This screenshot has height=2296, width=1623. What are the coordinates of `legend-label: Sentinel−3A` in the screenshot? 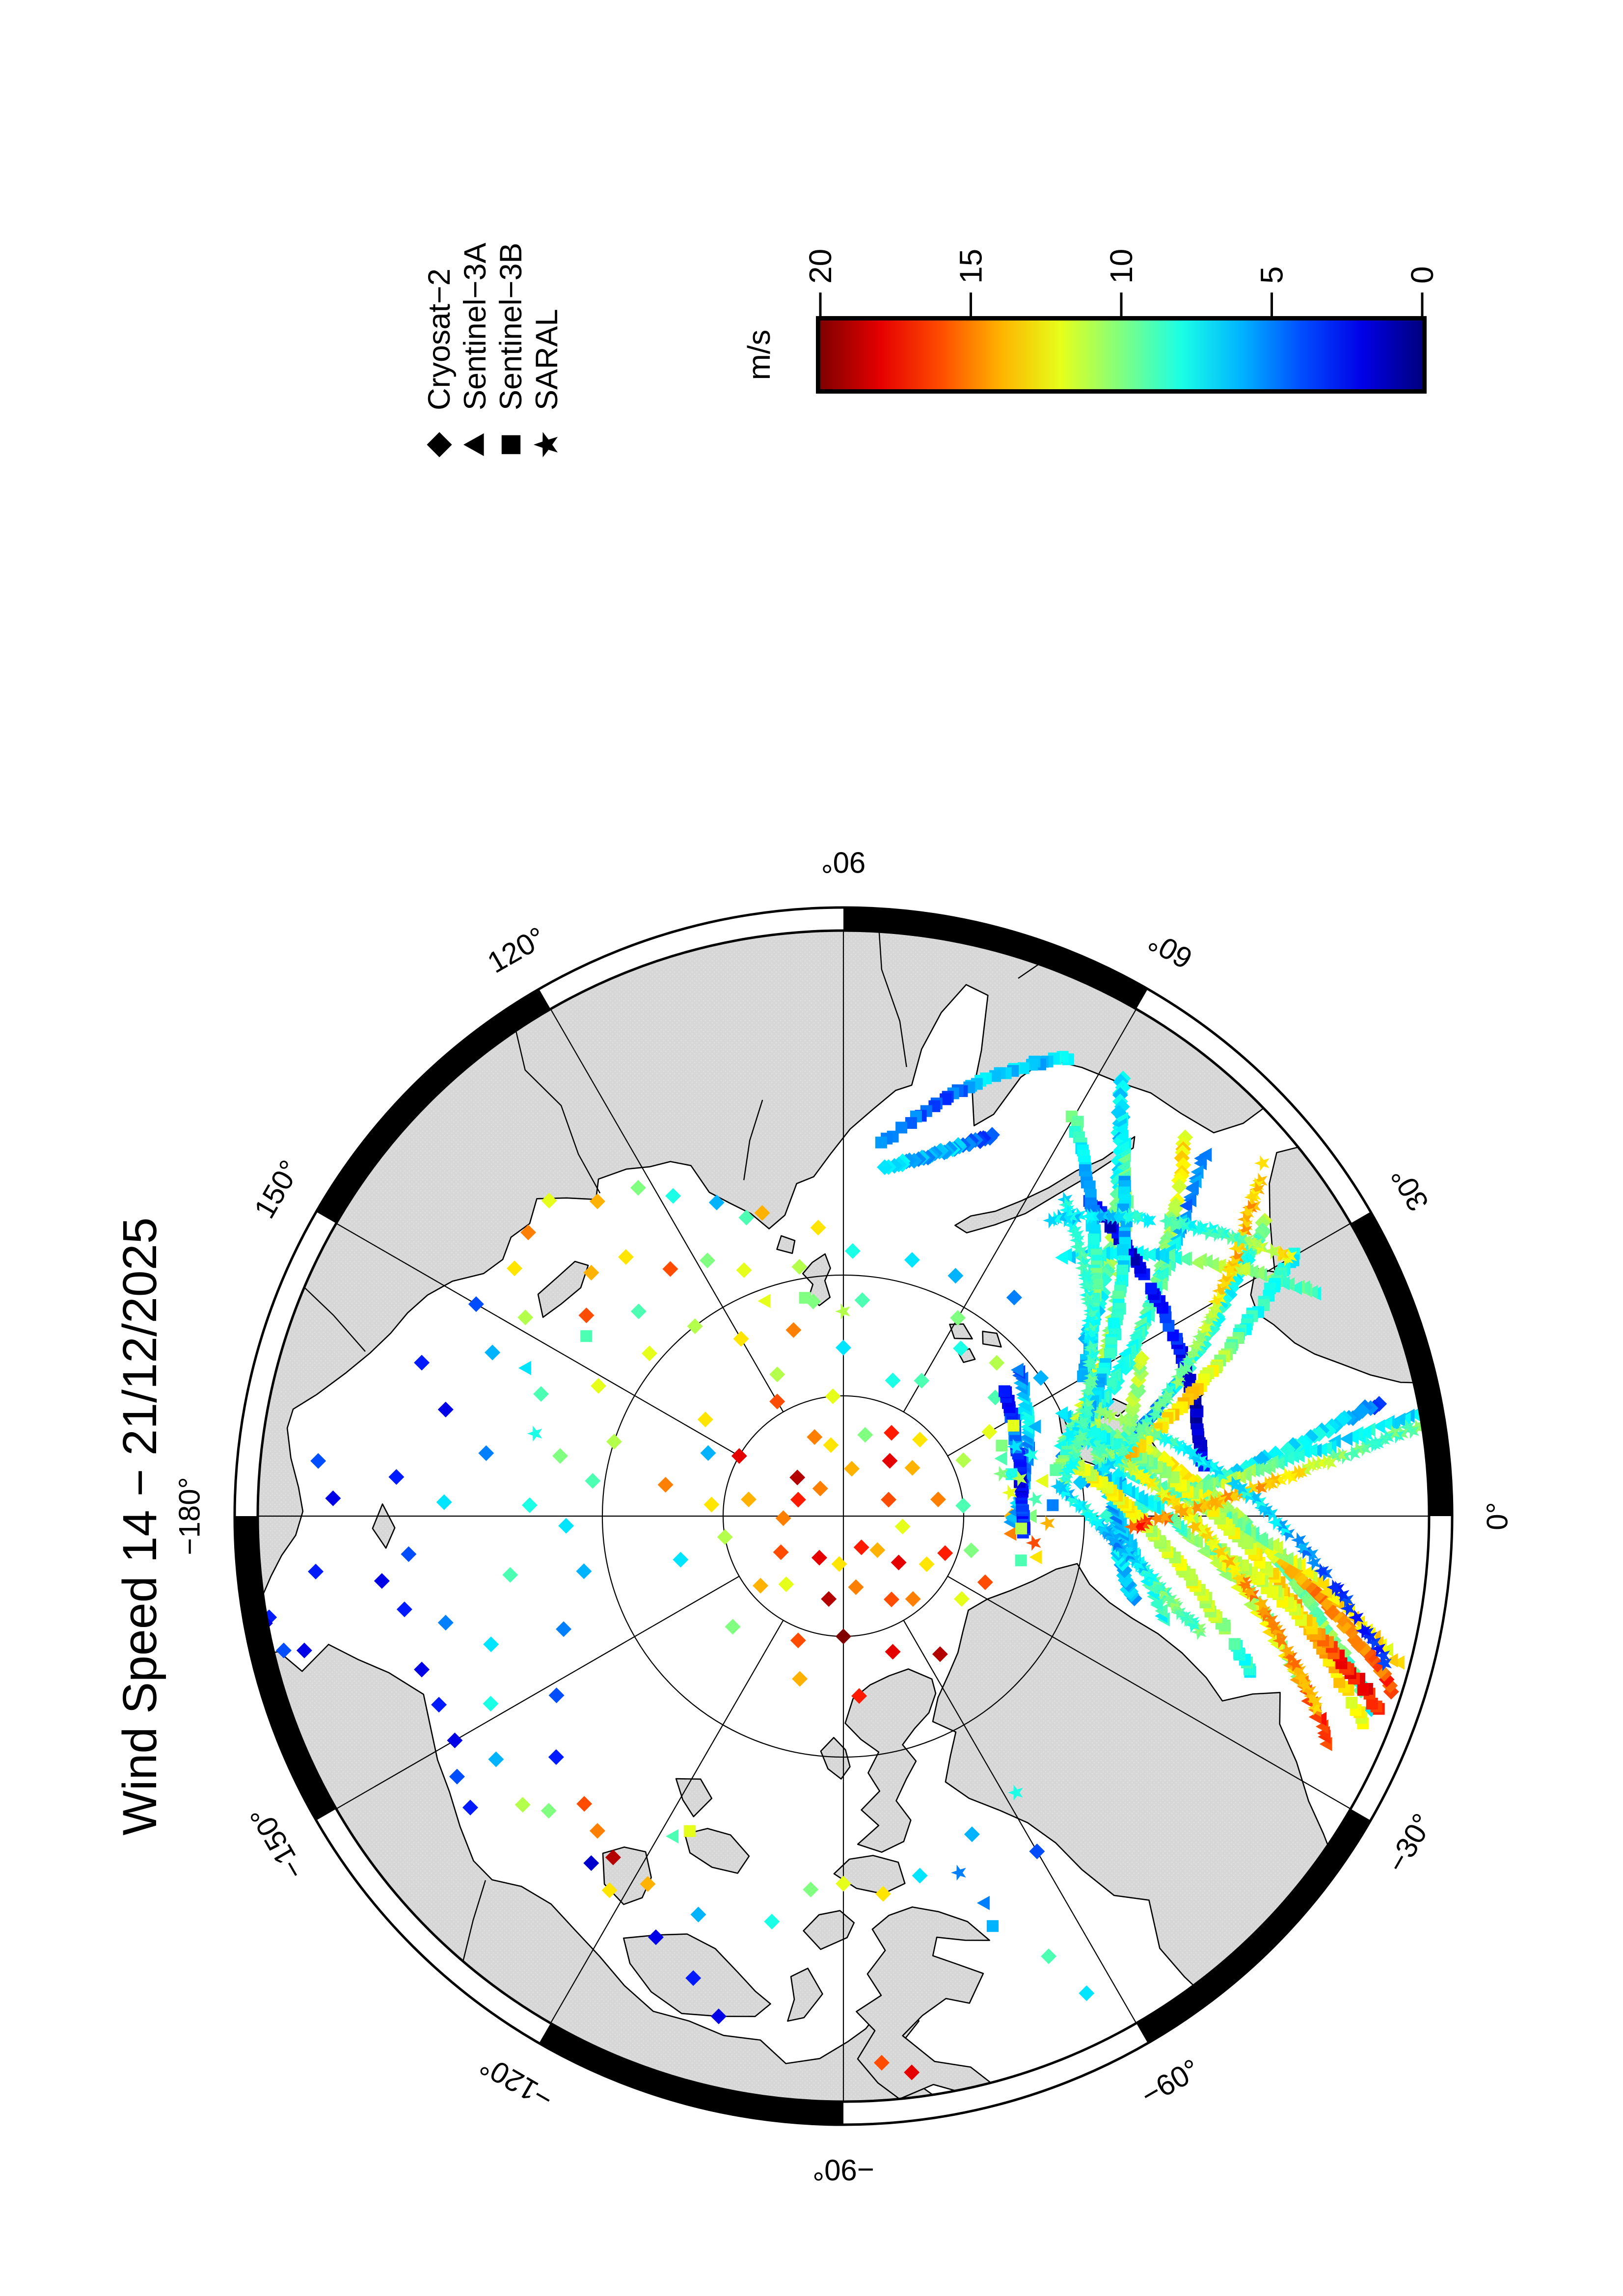 It's located at (475, 326).